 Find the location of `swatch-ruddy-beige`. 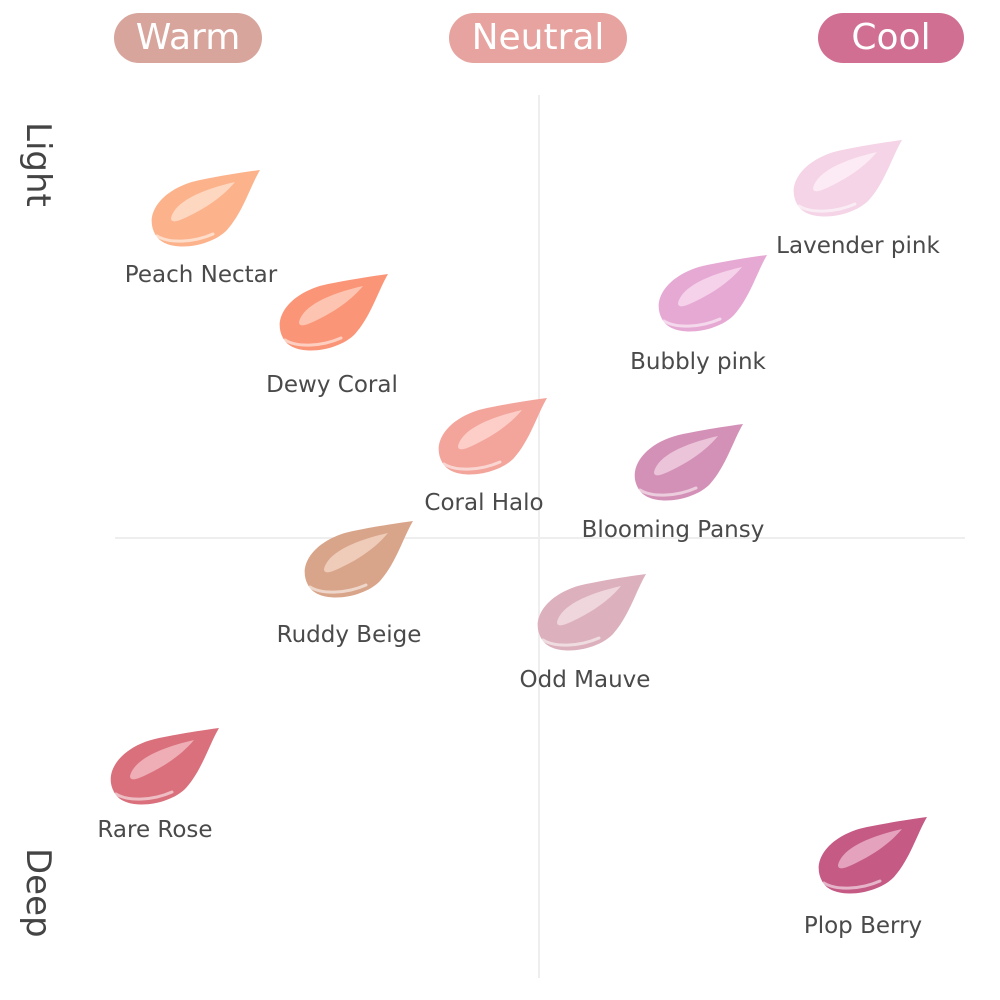

swatch-ruddy-beige is located at coordinates (358, 559).